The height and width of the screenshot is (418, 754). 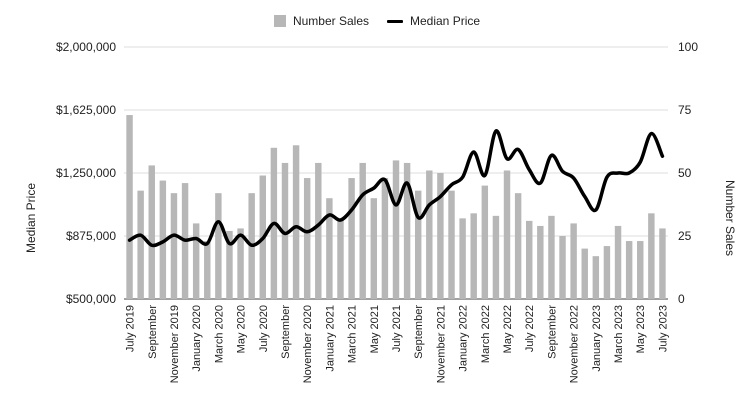 I want to click on left-tick-label: $1,625,000, so click(x=86, y=110).